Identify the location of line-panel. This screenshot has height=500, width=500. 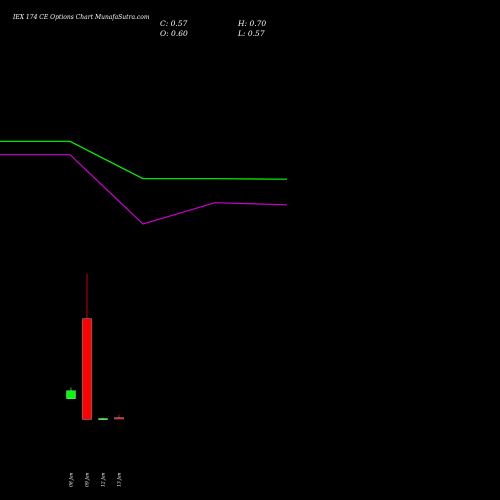
(144, 182).